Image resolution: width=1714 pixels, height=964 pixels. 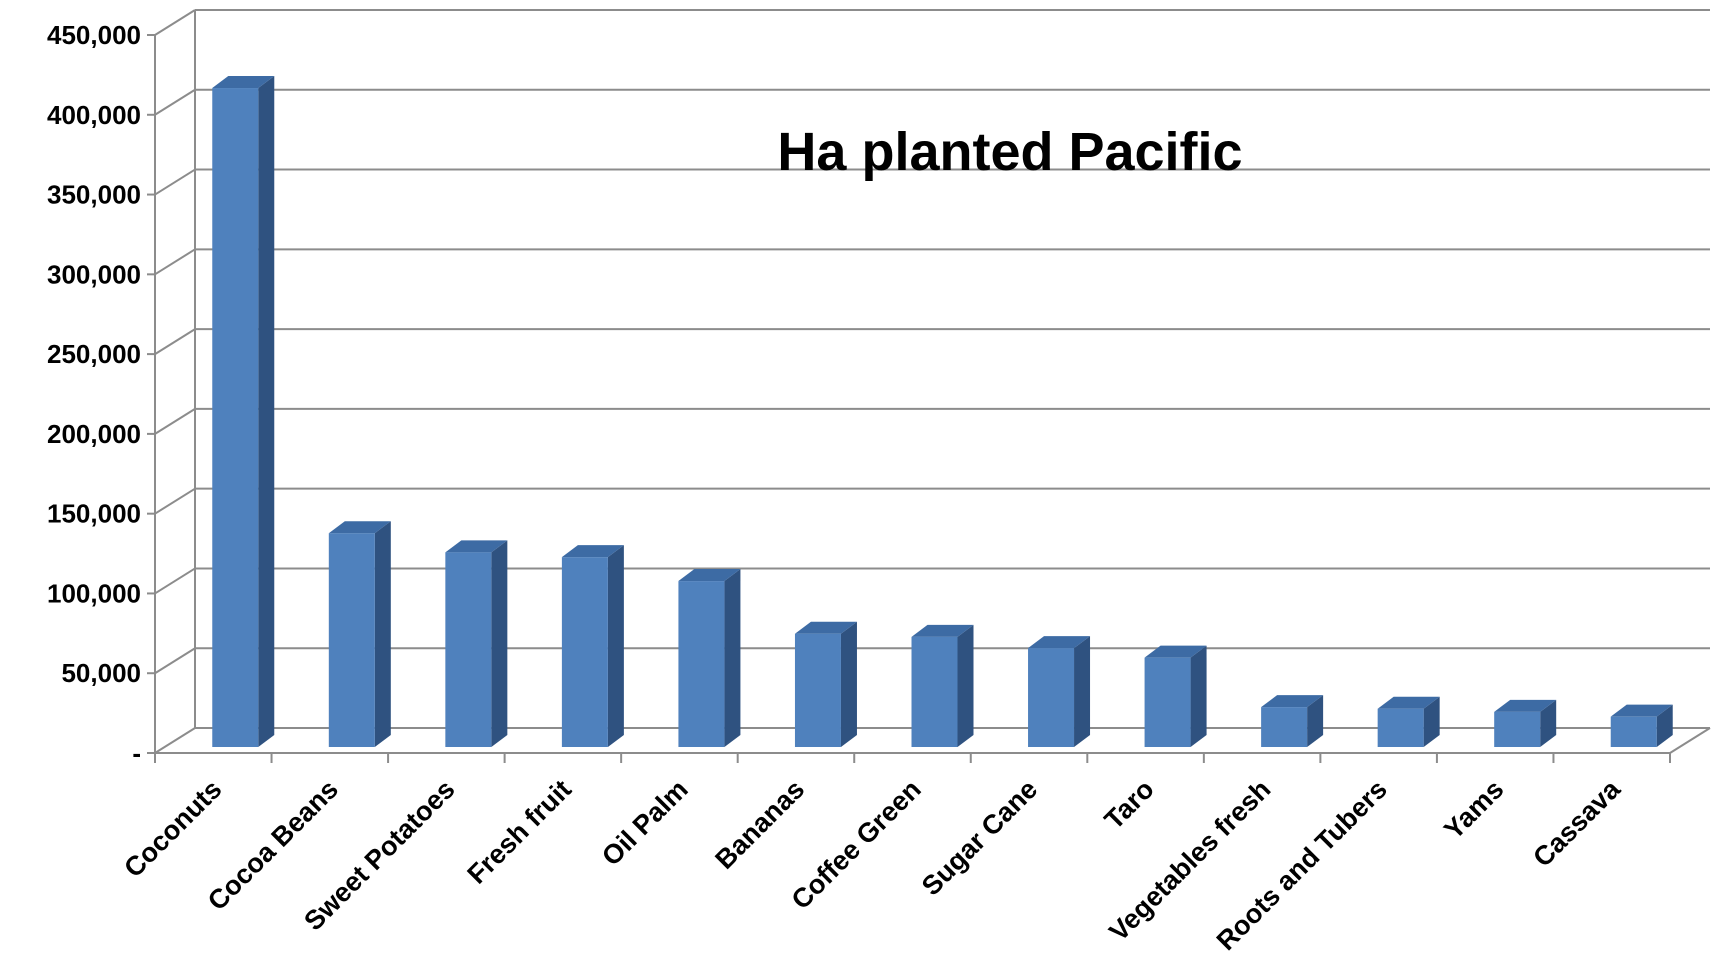 I want to click on y-tick-label: 350,000, so click(x=94, y=195).